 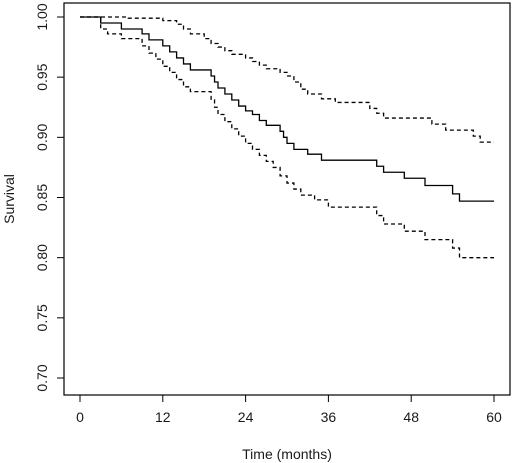 What do you see at coordinates (411, 417) in the screenshot?
I see `x-tick-label: 48` at bounding box center [411, 417].